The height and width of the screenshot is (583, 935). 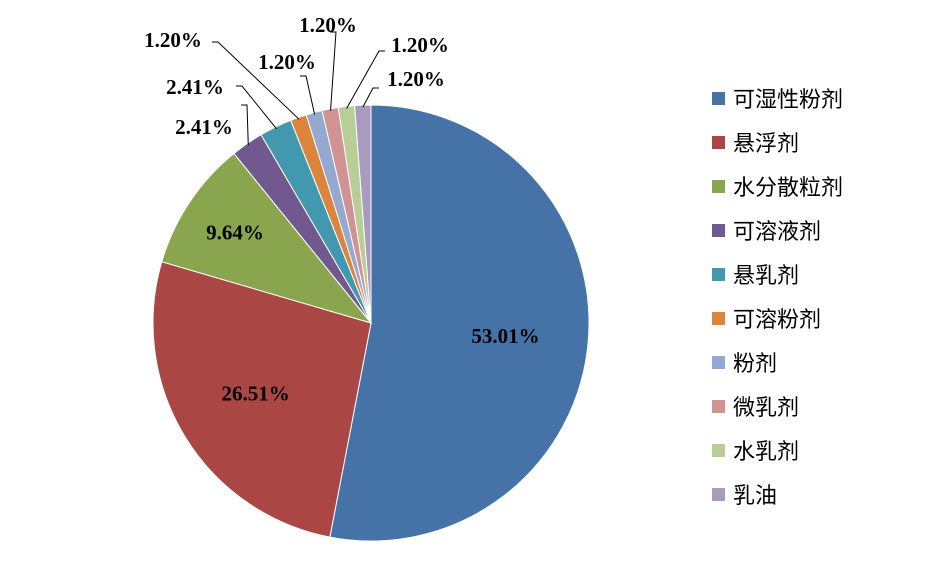 What do you see at coordinates (766, 408) in the screenshot?
I see `legend-label: 微乳剂` at bounding box center [766, 408].